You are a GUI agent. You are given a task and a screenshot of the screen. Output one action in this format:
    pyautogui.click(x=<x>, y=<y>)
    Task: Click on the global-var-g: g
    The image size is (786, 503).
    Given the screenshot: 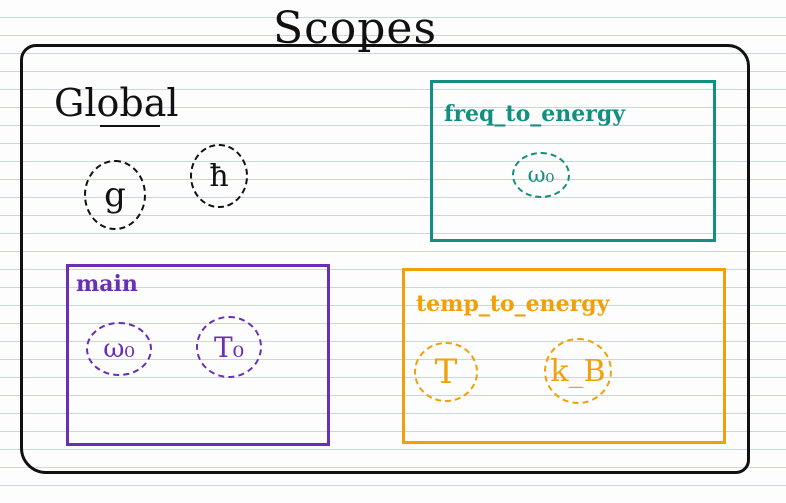 What is the action you would take?
    pyautogui.click(x=115, y=195)
    